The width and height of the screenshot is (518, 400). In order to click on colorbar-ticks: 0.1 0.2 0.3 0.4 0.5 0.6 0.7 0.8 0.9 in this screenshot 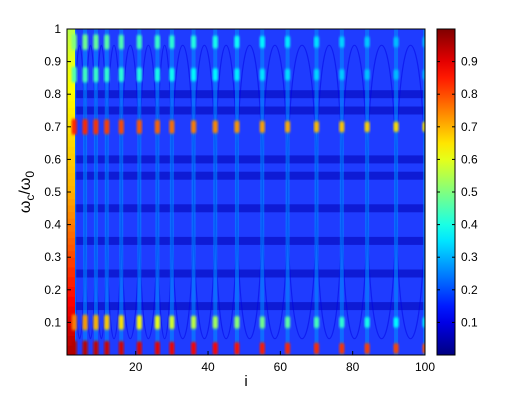, I will do `click(457, 192)`.